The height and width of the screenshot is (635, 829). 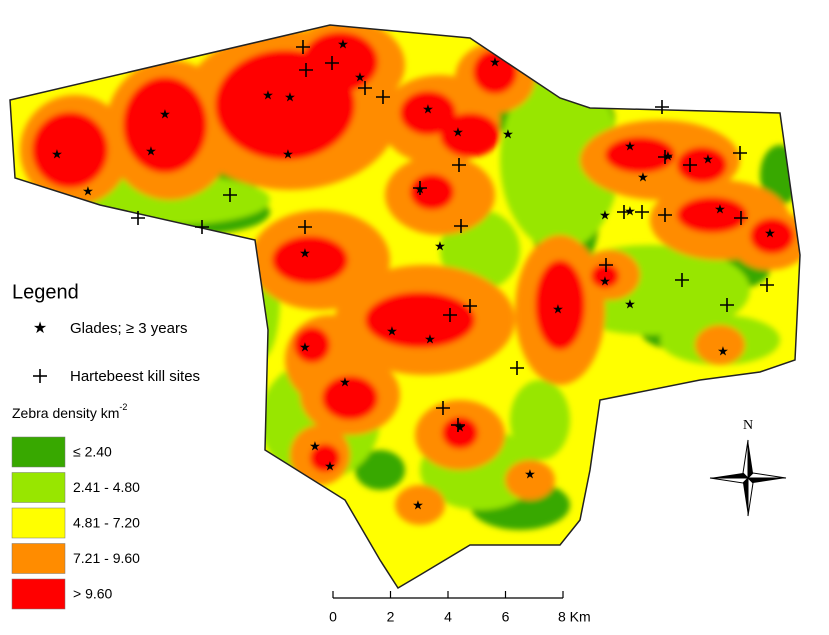 I want to click on scale-bar: 0 2 4 6 8 Km, so click(x=460, y=608).